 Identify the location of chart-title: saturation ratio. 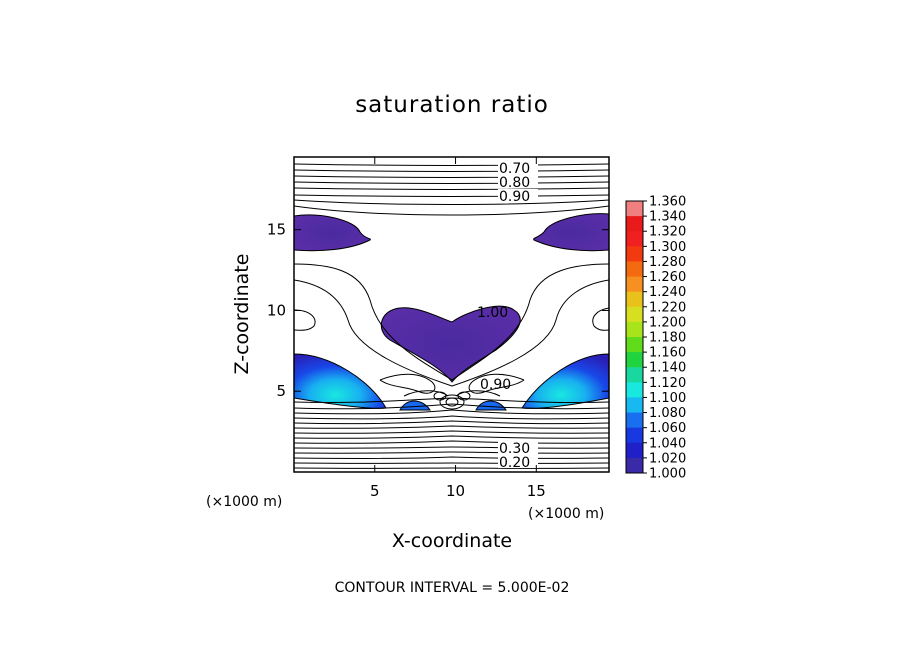
(452, 105).